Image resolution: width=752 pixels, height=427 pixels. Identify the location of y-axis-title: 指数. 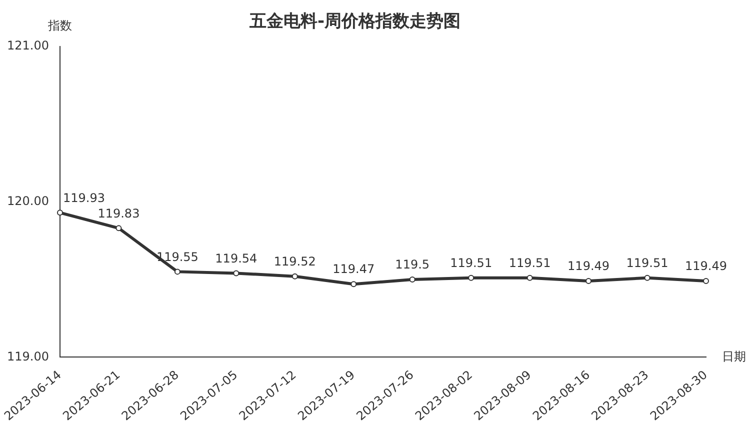
(59, 25).